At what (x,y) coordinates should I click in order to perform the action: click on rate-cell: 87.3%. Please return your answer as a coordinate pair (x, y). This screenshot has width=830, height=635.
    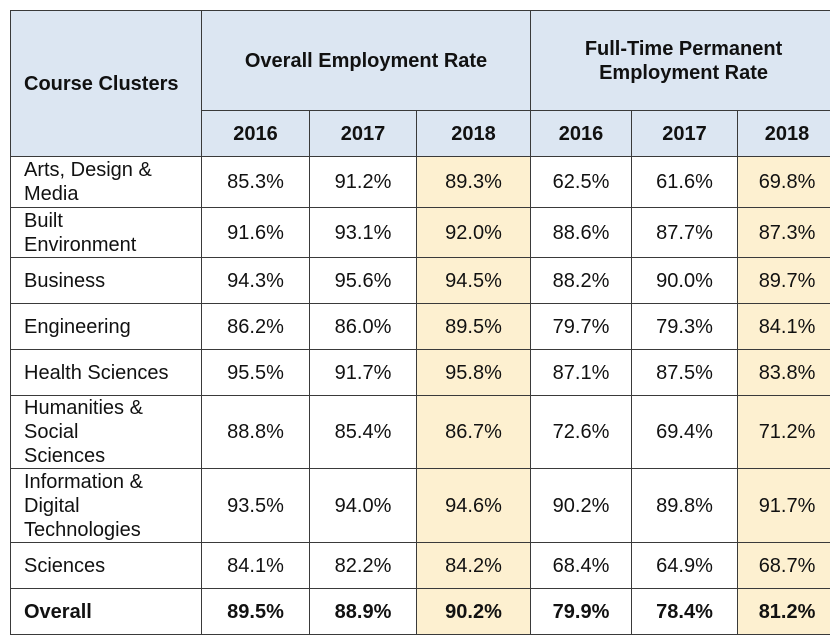
    Looking at the image, I should click on (784, 233).